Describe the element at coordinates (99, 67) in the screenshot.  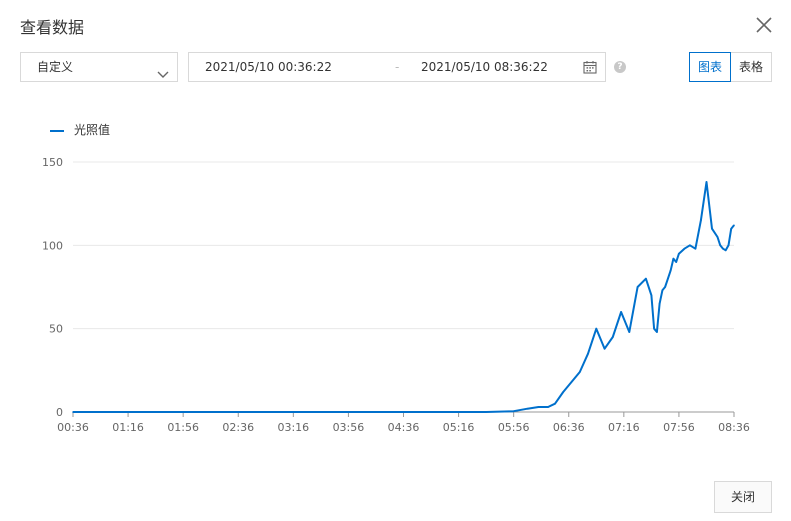
I see `time-range-select: 自定义` at that location.